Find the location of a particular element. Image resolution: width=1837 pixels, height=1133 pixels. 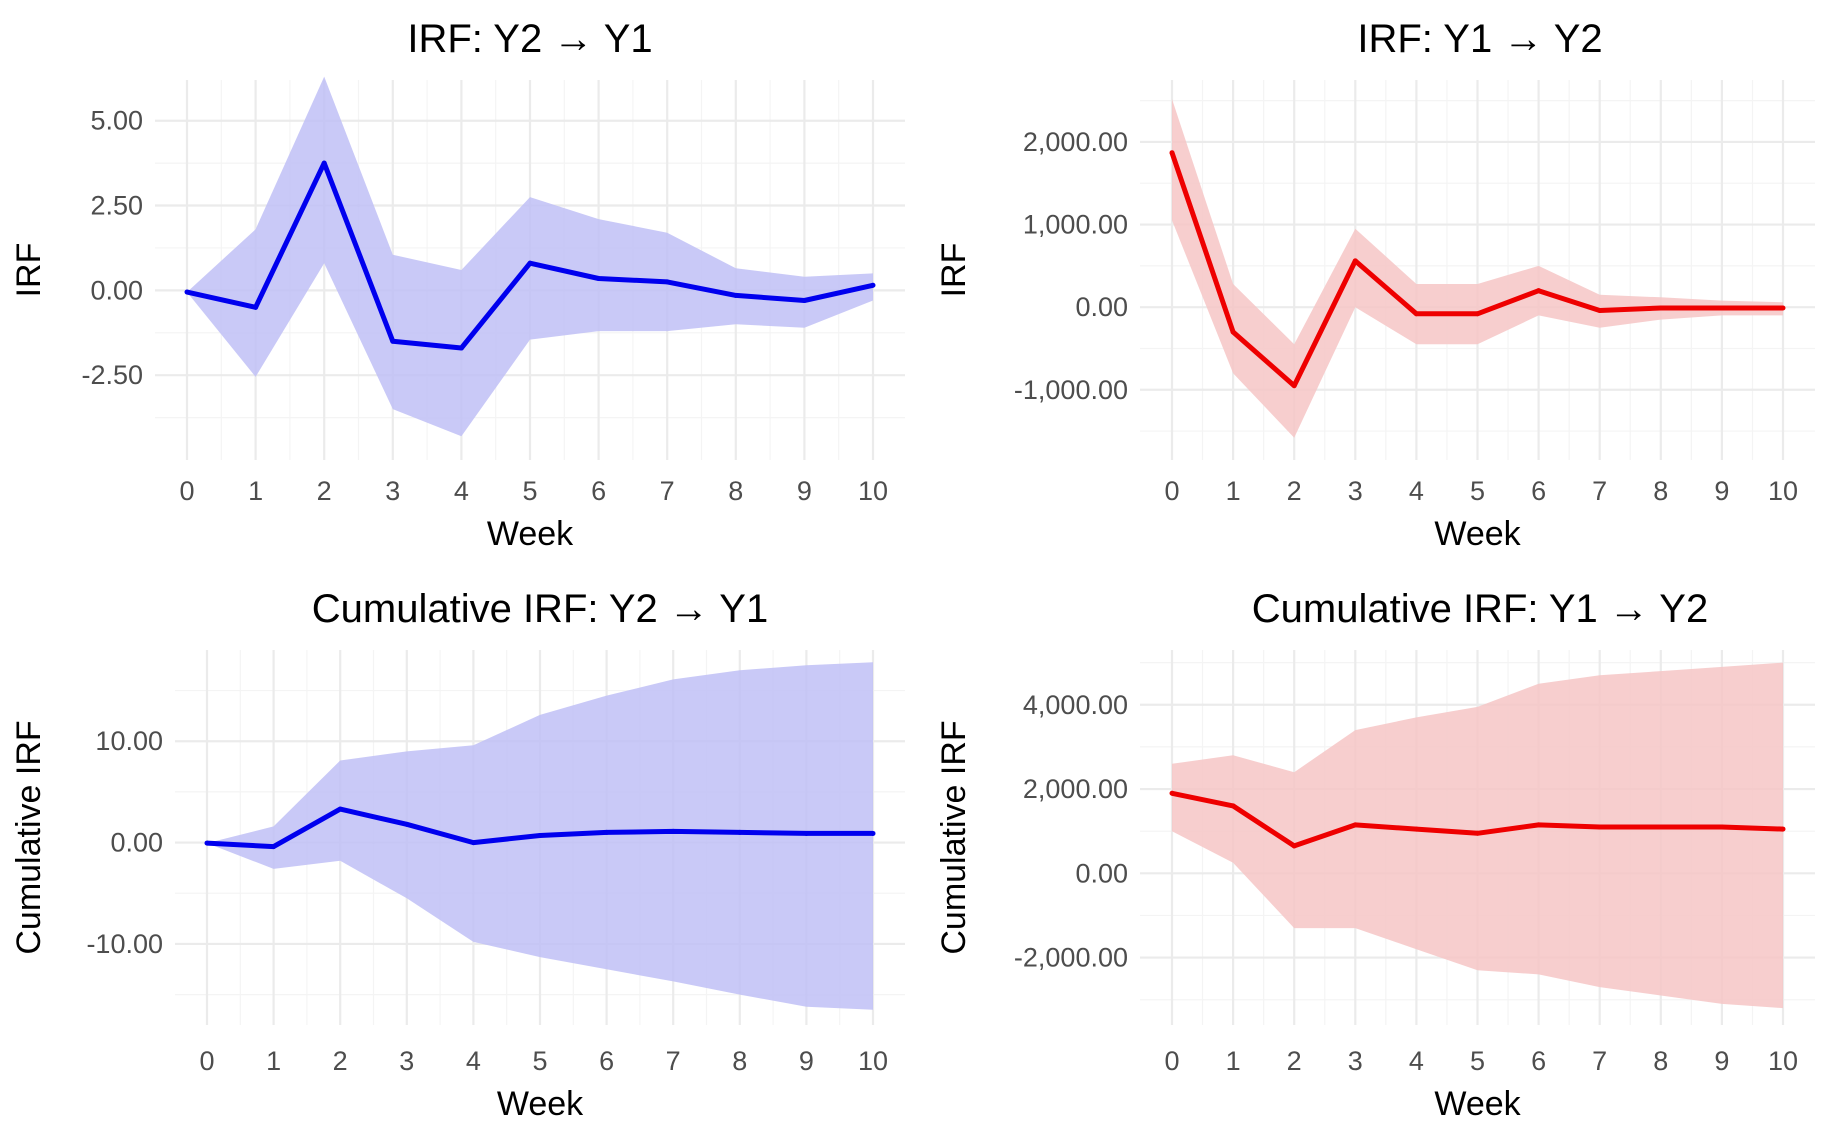

y-axis-title: IRF is located at coordinates (954, 270).